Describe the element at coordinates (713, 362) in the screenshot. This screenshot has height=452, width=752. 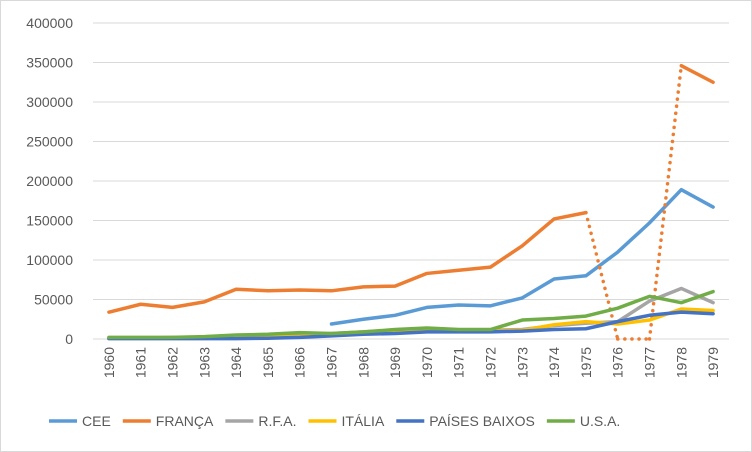
I see `x-tick-label: 1979` at that location.